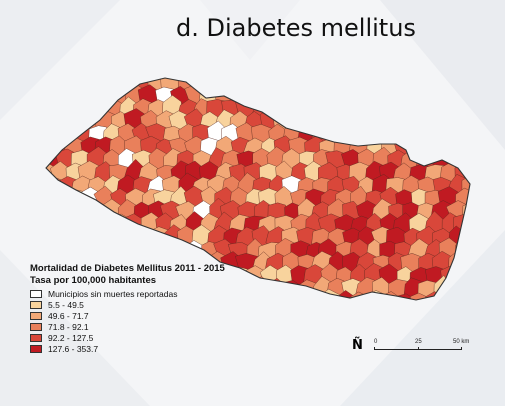 The image size is (505, 406). I want to click on legend-item-class-4: 92.2 - 127.5, so click(127, 337).